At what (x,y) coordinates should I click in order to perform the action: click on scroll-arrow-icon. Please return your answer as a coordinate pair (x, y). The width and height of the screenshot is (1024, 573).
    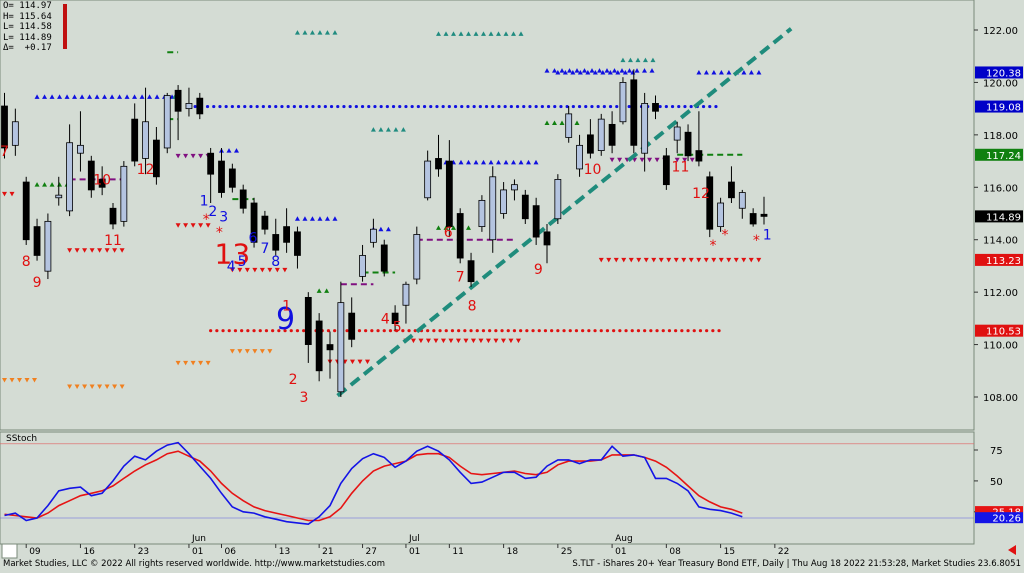
    Looking at the image, I should click on (1012, 550).